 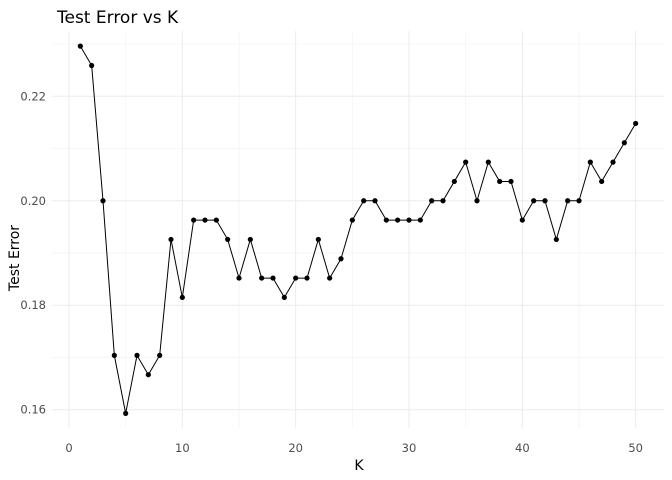 What do you see at coordinates (354, 448) in the screenshot?
I see `x-axis-ticks: 0 10 20 30 40 50` at bounding box center [354, 448].